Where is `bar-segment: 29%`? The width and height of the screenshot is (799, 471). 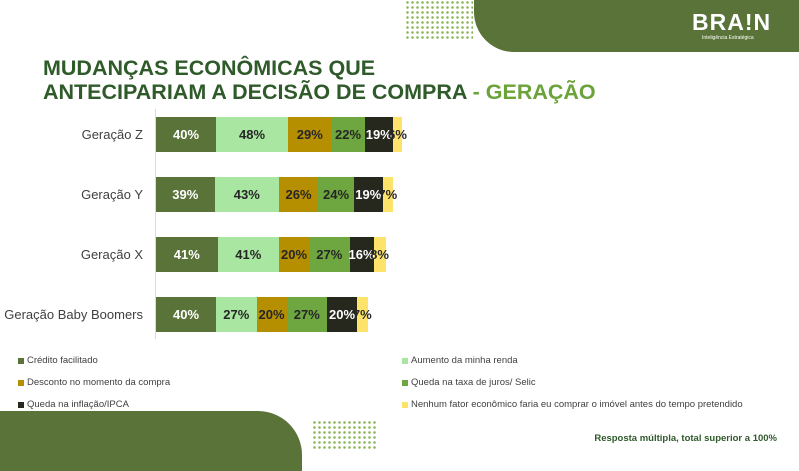
bar-segment: 29% is located at coordinates (310, 134).